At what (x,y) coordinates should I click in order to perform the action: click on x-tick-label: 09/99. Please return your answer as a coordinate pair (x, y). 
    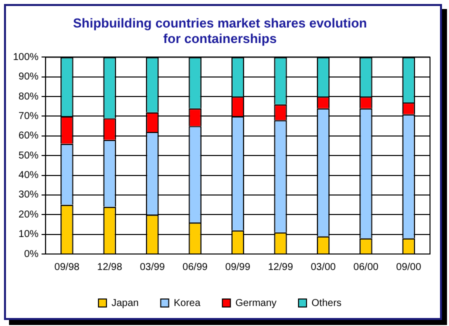
    Looking at the image, I should click on (238, 267).